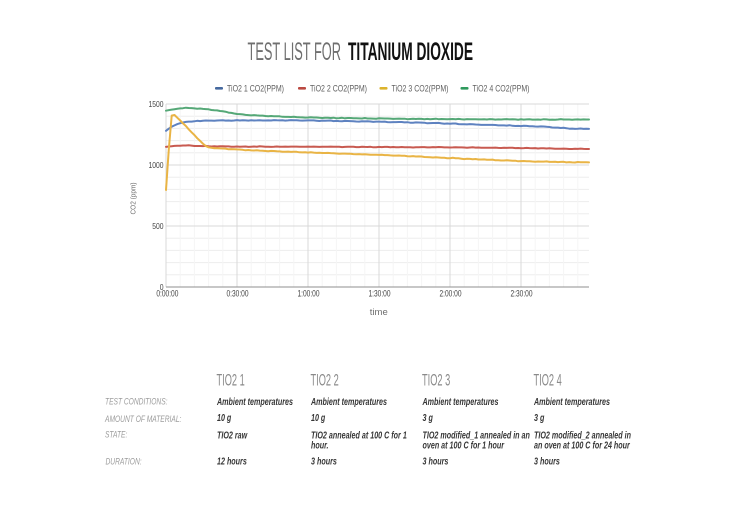 This screenshot has height=516, width=730. I want to click on svg-text: TIO2 2, so click(325, 381).